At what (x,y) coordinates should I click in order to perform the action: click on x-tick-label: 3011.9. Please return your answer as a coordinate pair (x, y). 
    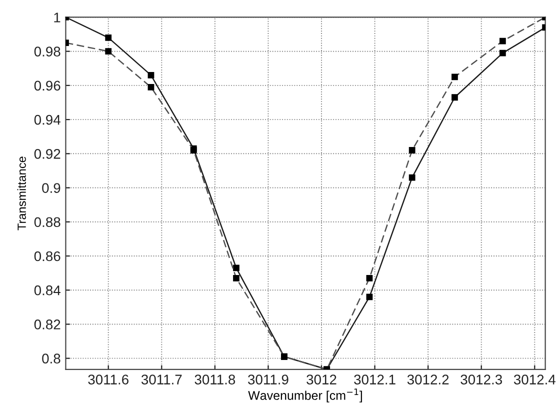
    Looking at the image, I should click on (268, 379).